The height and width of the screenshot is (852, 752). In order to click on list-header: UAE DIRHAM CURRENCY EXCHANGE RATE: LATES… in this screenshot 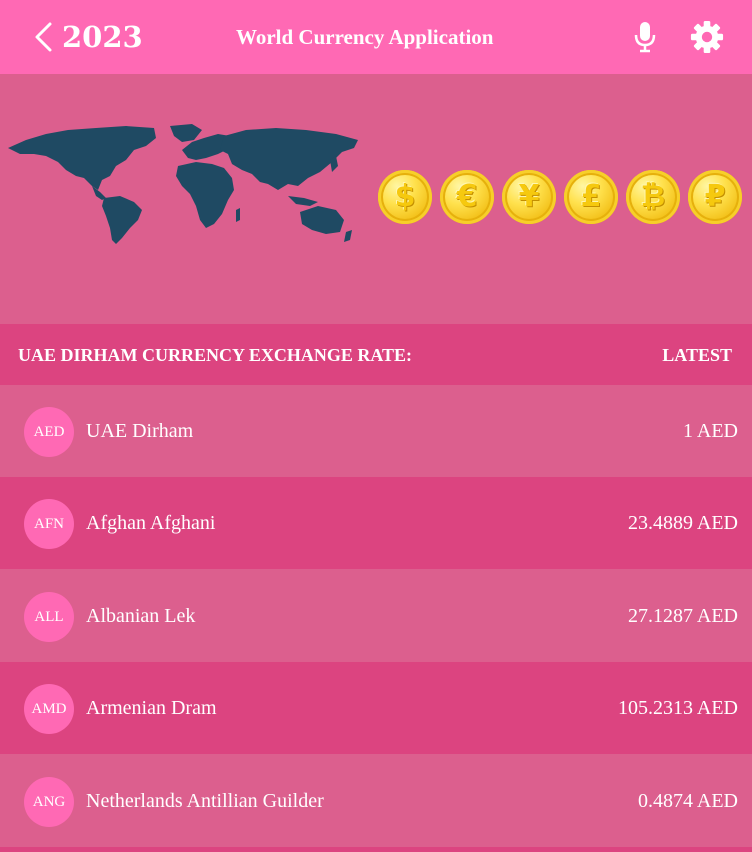, I will do `click(376, 354)`.